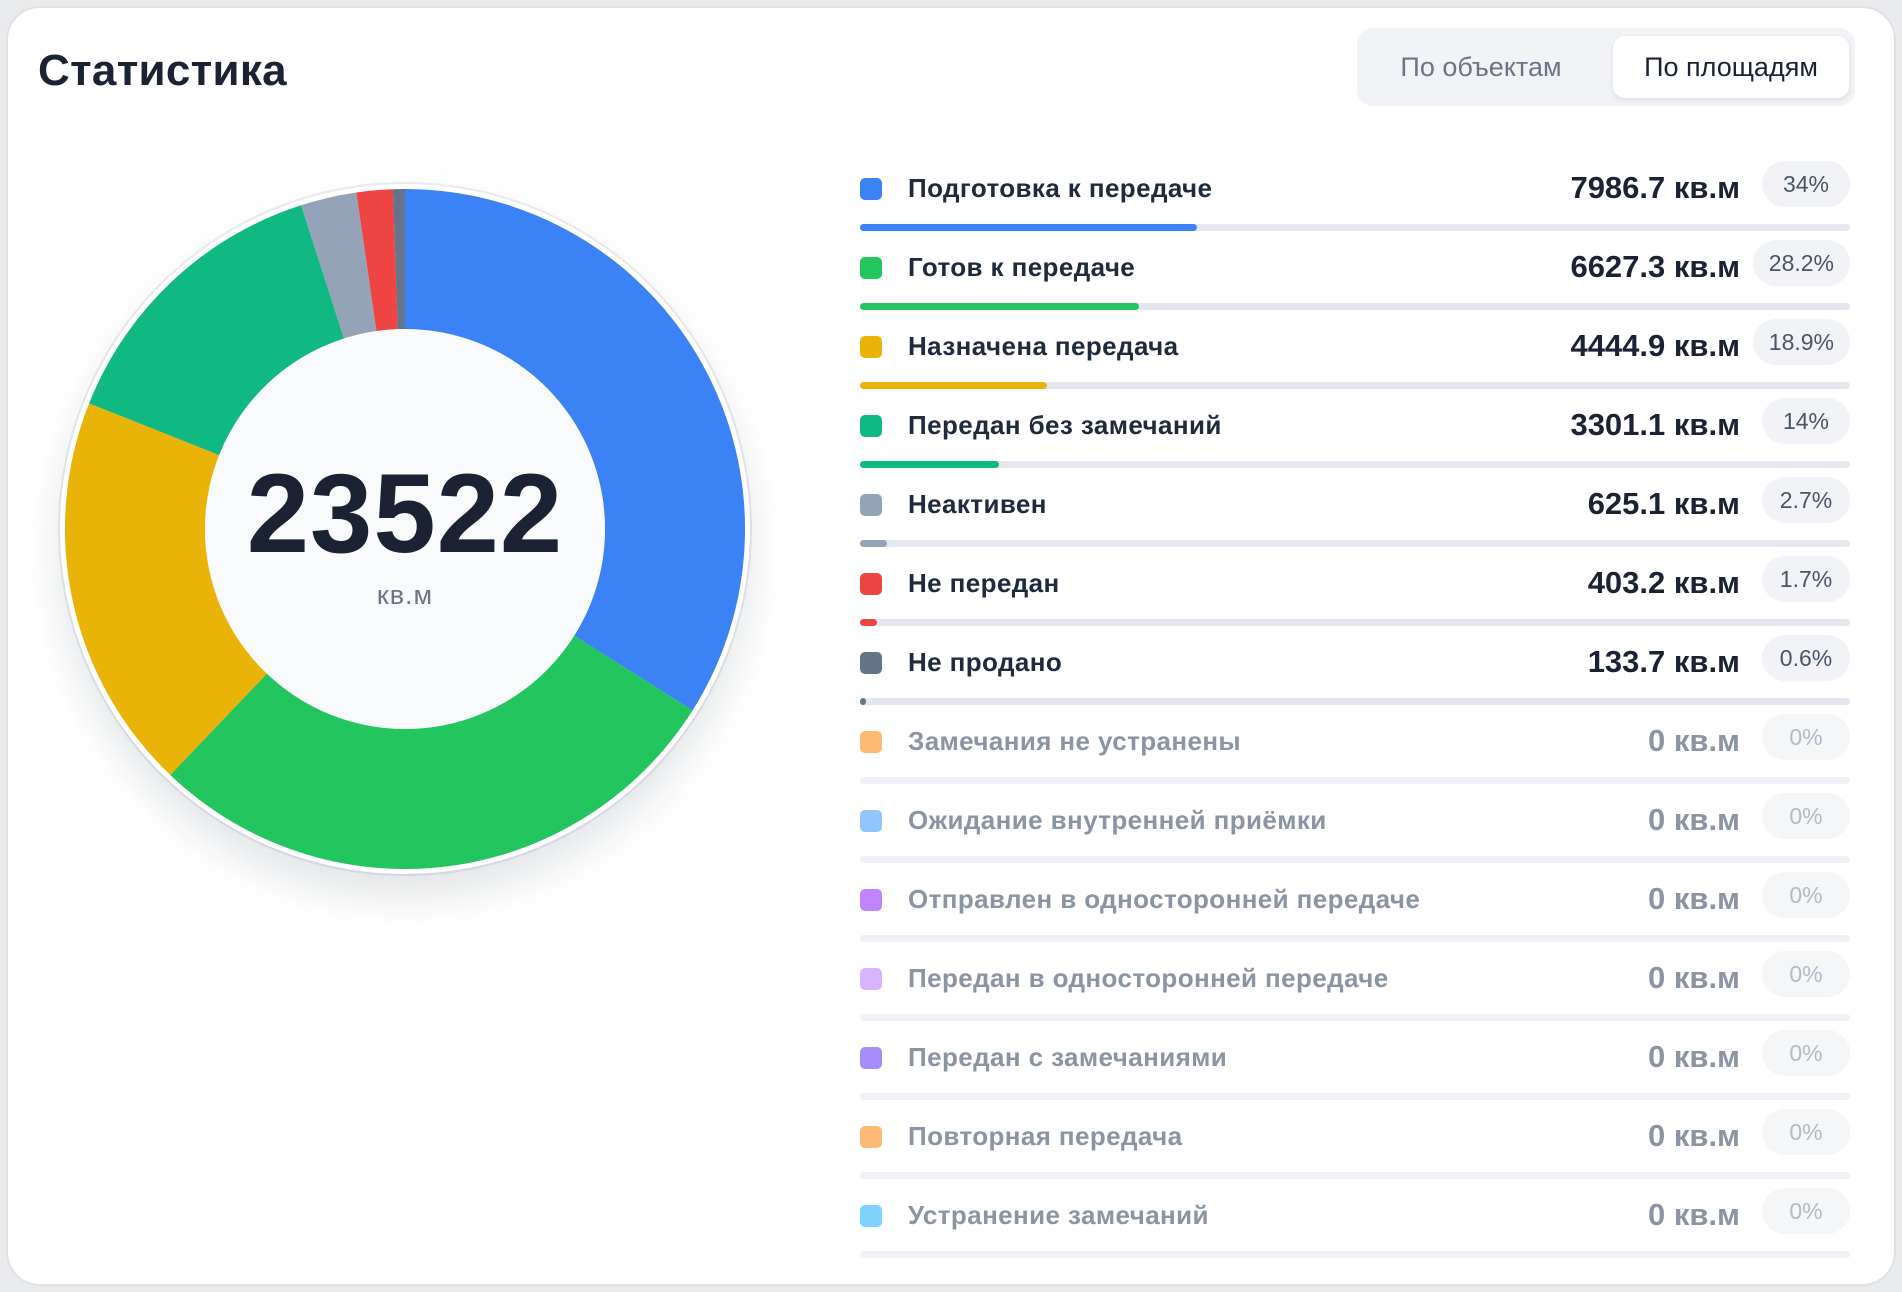 The width and height of the screenshot is (1902, 1292). What do you see at coordinates (977, 504) in the screenshot?
I see `legend-label: Неактивен` at bounding box center [977, 504].